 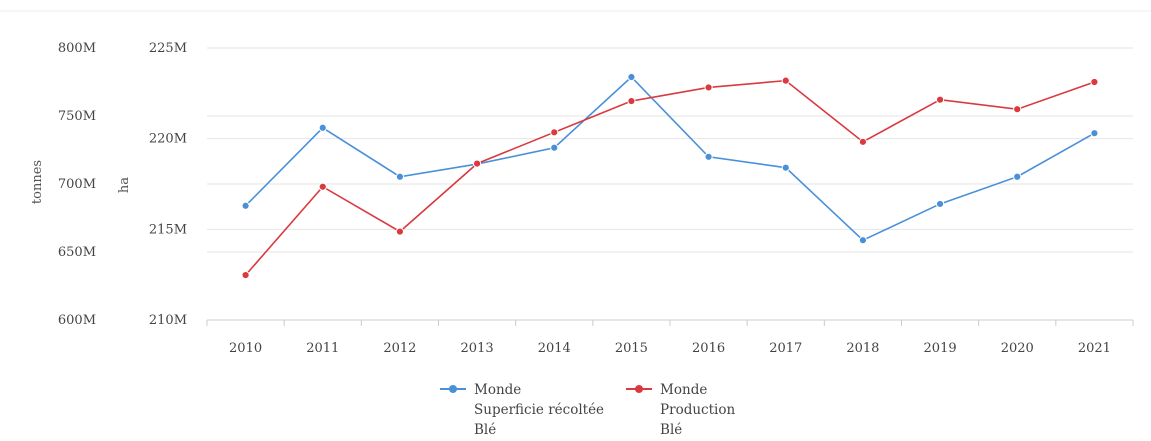 I want to click on right-tick-label: 225M, so click(x=168, y=48).